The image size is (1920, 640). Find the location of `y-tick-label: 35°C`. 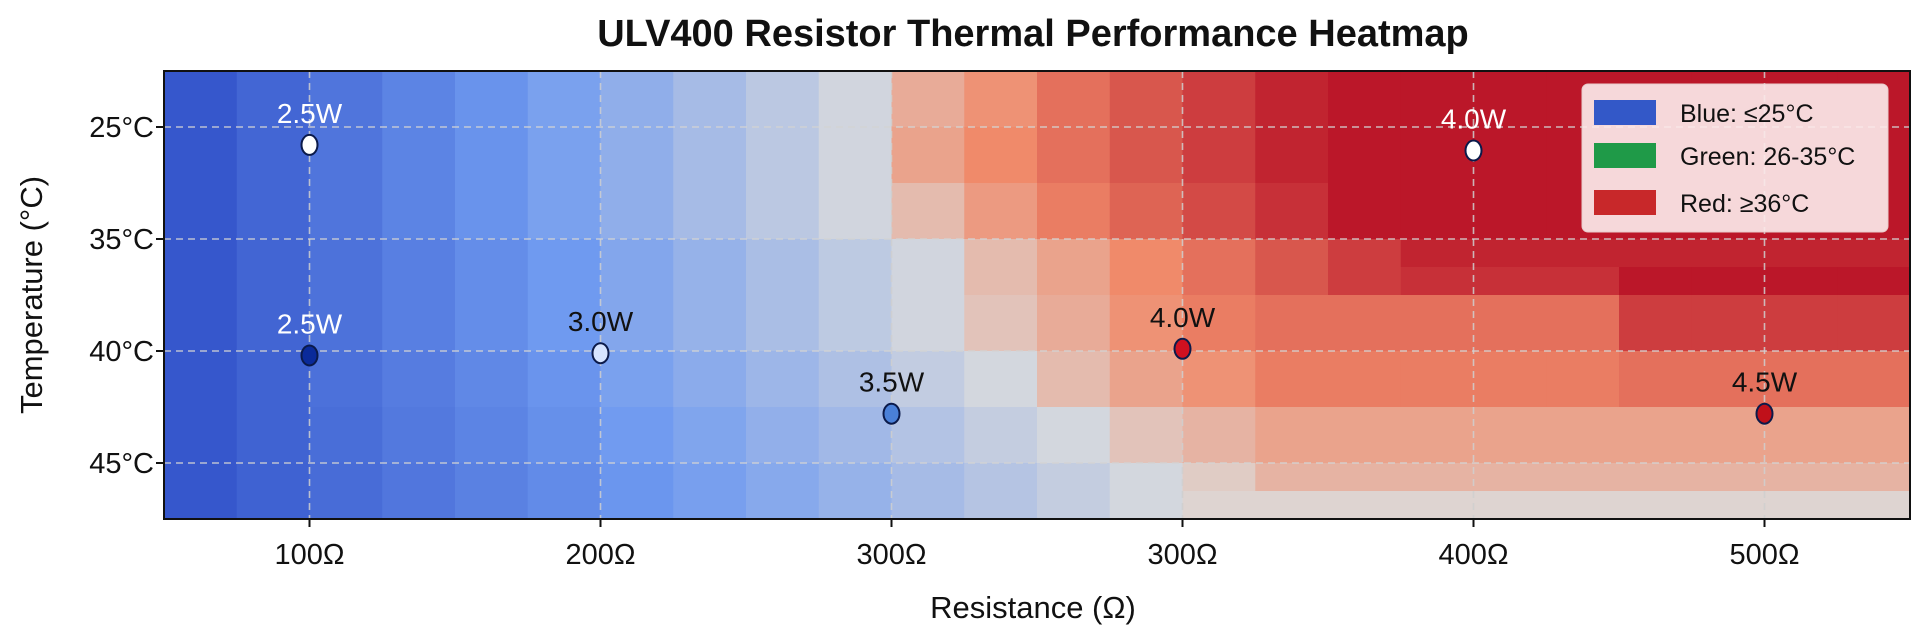

y-tick-label: 35°C is located at coordinates (121, 240).